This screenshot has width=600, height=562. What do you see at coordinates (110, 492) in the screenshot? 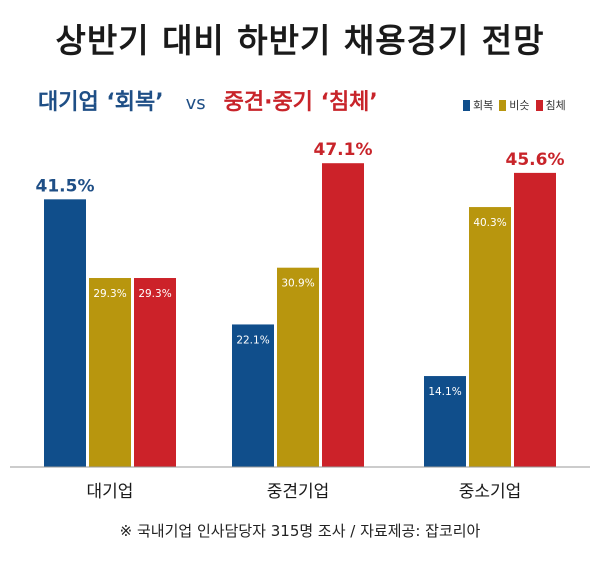
I see `category-label-1: 대기업` at bounding box center [110, 492].